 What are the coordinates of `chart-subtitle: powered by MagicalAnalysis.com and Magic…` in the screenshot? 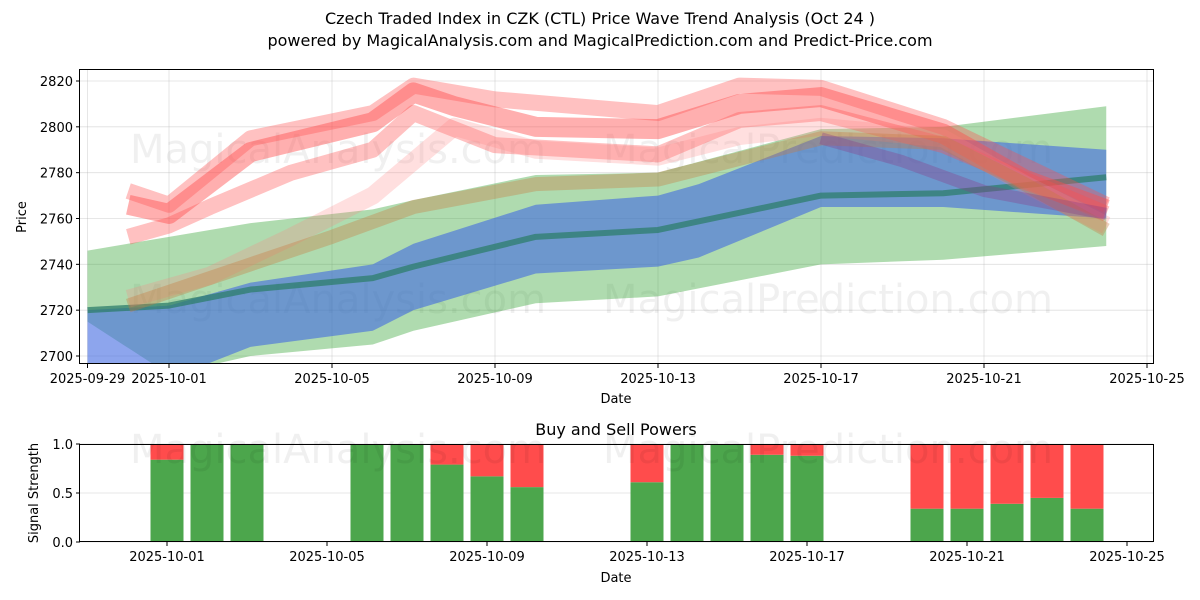 It's located at (600, 40).